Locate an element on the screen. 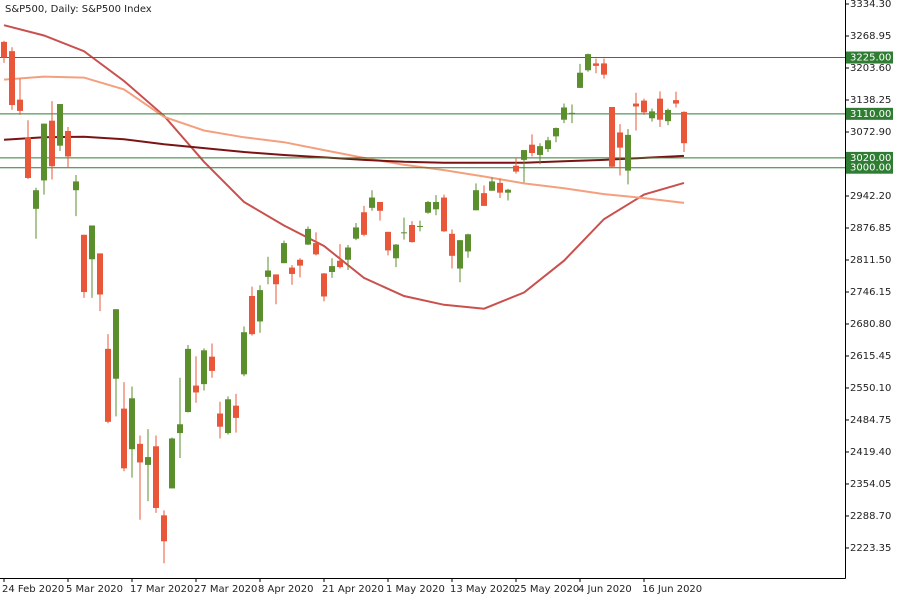 This screenshot has width=900, height=600. x-tick-label: 5 Mar 2020 is located at coordinates (94, 589).